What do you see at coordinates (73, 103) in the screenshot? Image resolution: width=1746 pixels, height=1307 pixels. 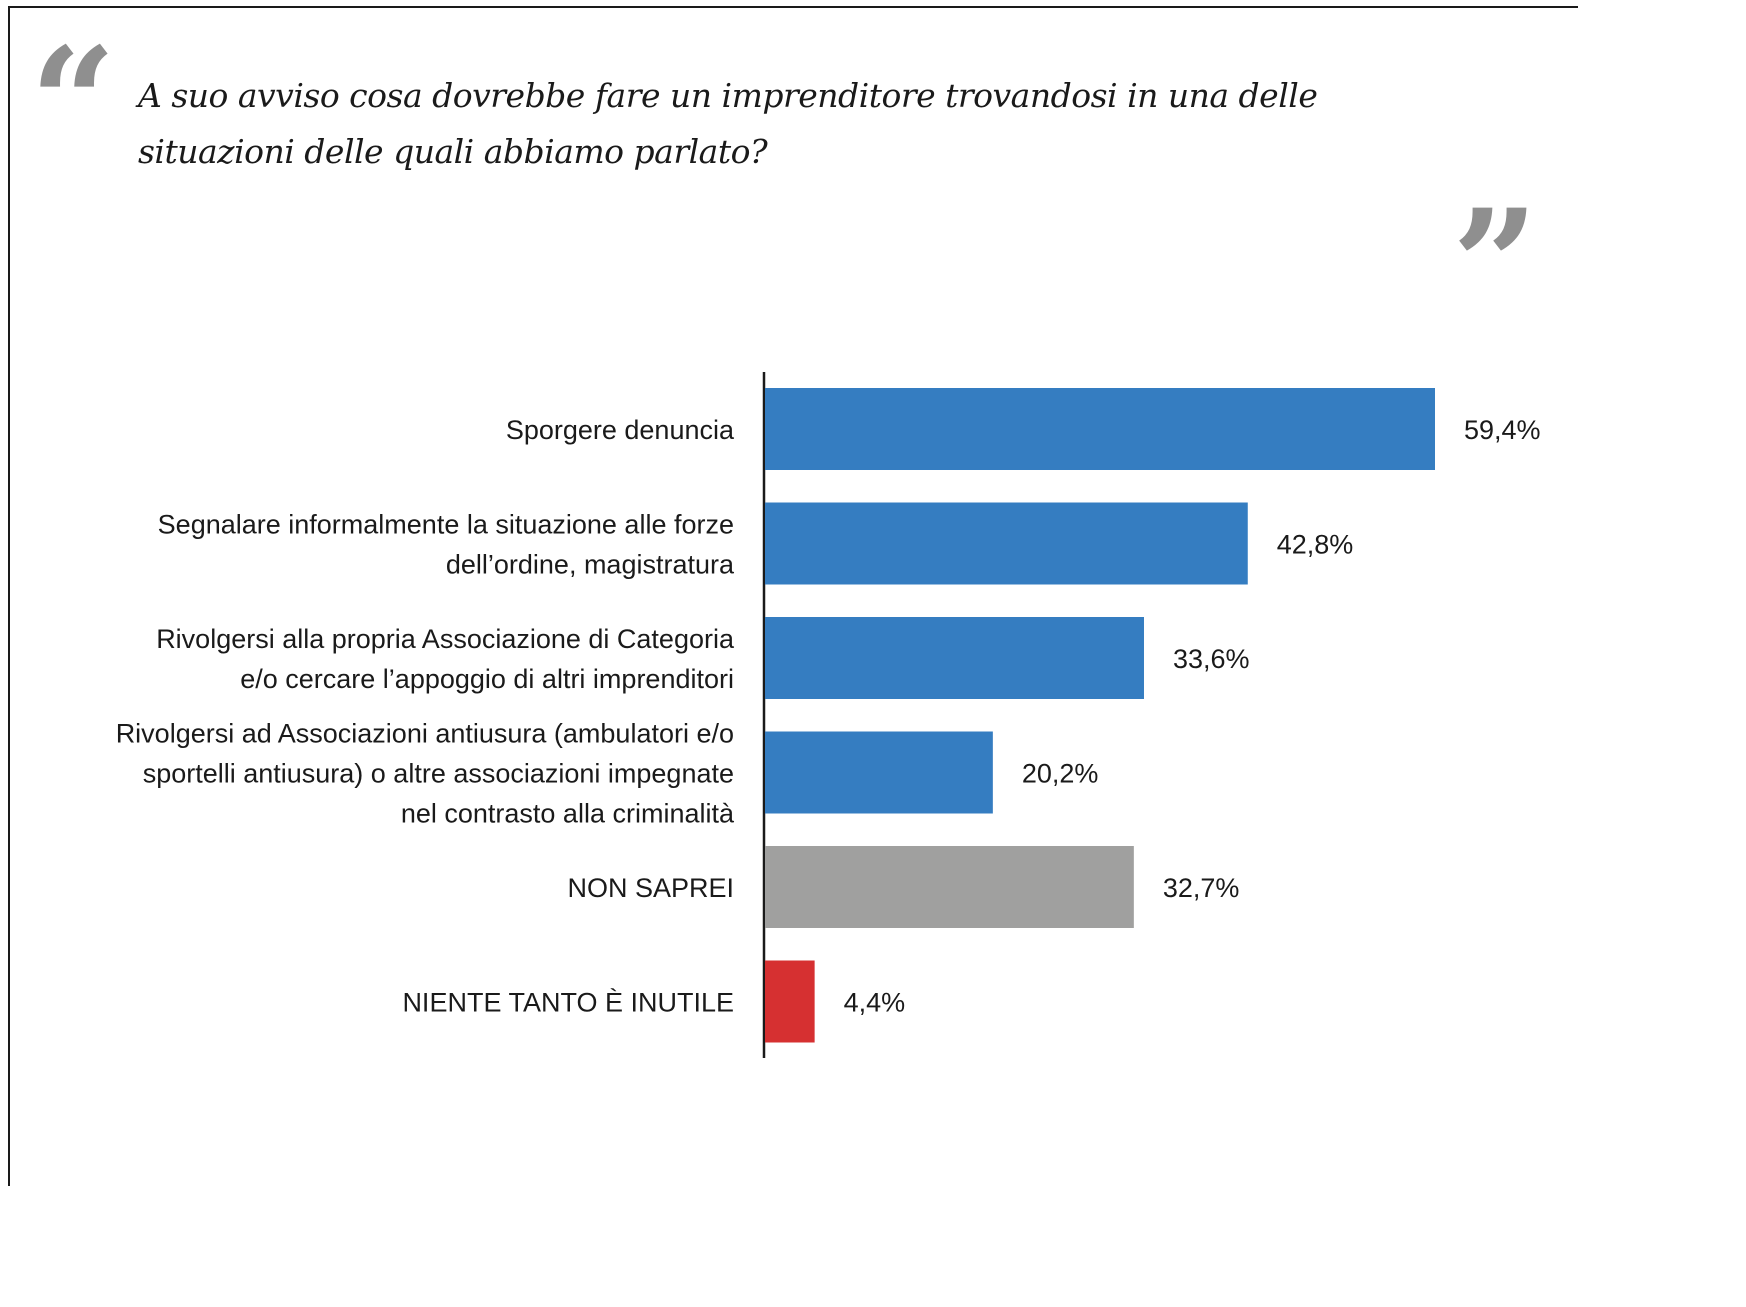 I see `open-quote-icon: “` at bounding box center [73, 103].